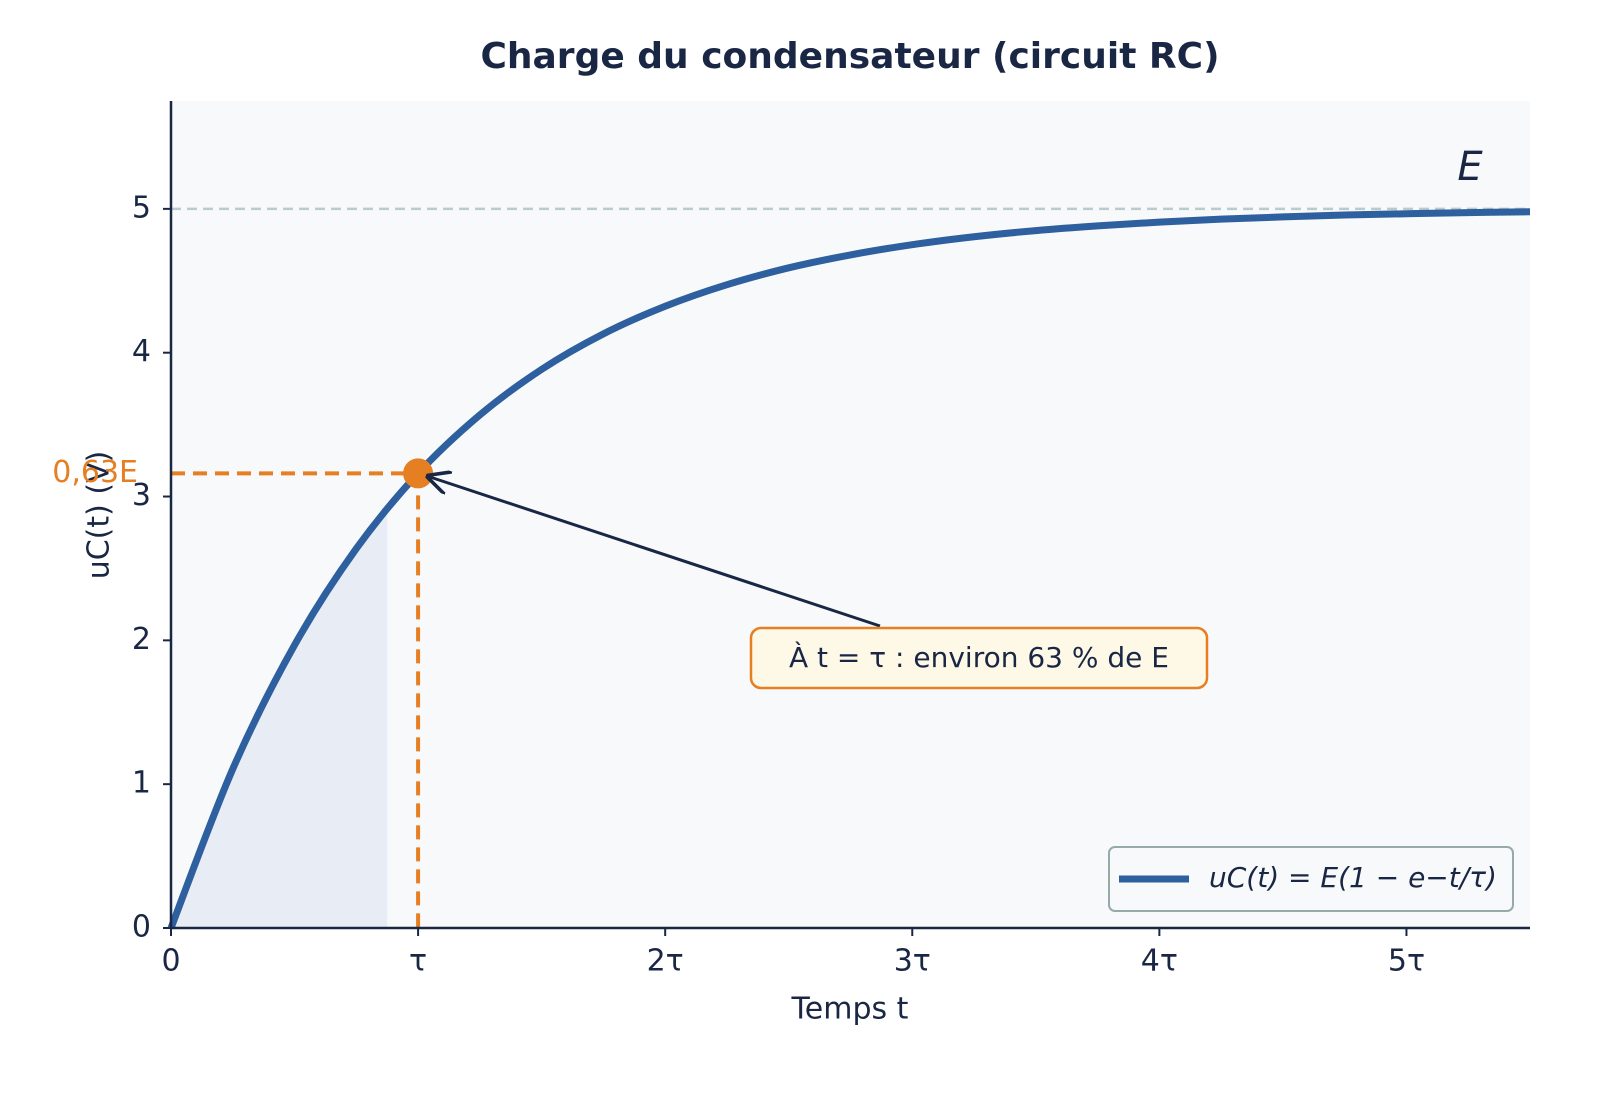 Image resolution: width=1610 pixels, height=1098 pixels. I want to click on legend-box, so click(1311, 879).